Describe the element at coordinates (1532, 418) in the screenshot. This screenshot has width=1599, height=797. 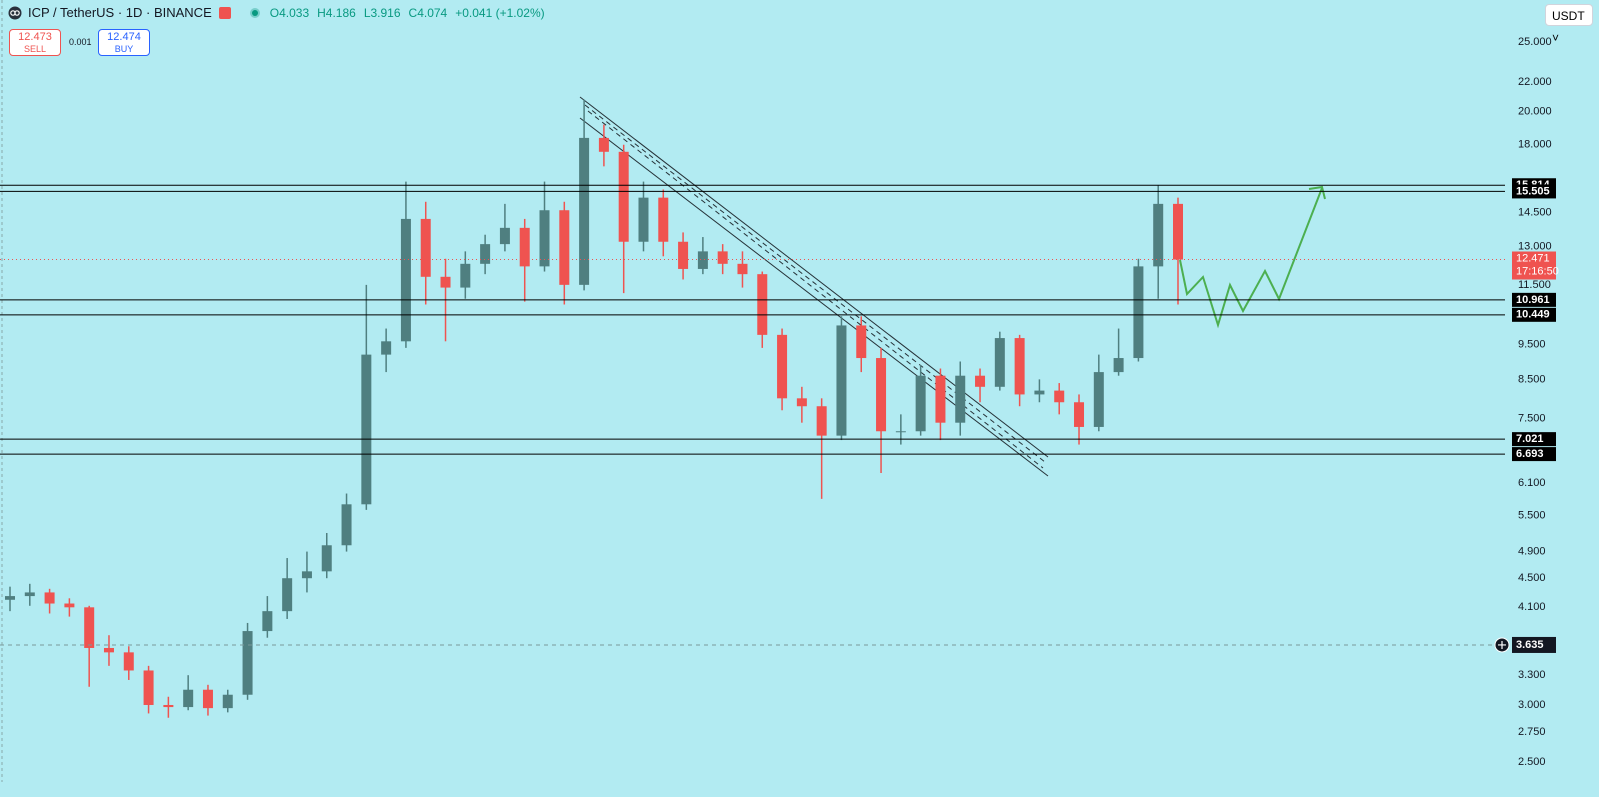
I see `y-tick-label: 7.500` at that location.